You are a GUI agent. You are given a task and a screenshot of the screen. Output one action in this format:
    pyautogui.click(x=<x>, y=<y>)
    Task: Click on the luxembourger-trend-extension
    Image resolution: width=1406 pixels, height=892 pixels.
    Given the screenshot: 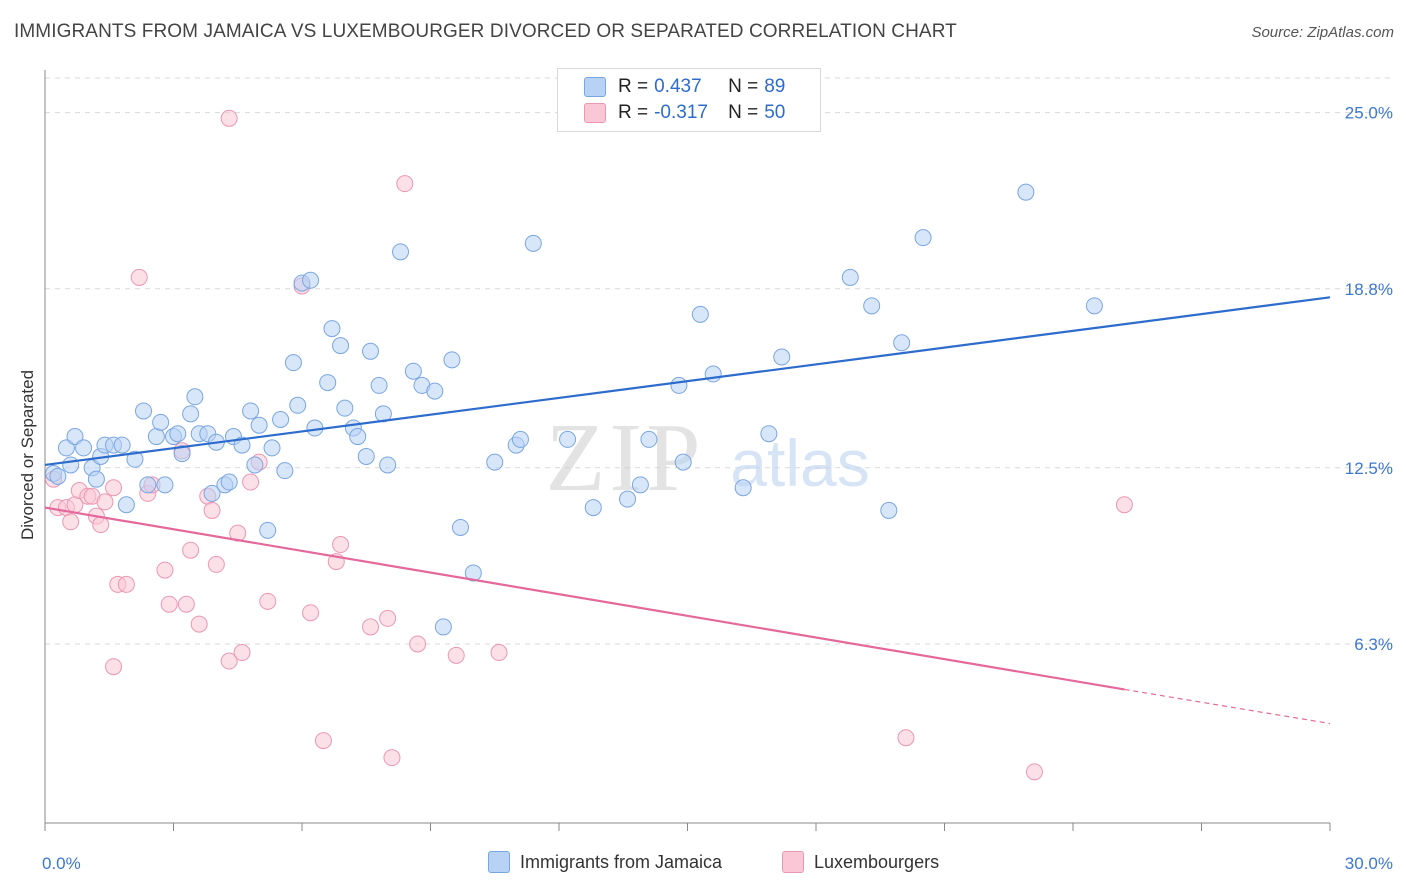 What is the action you would take?
    pyautogui.click(x=1227, y=706)
    